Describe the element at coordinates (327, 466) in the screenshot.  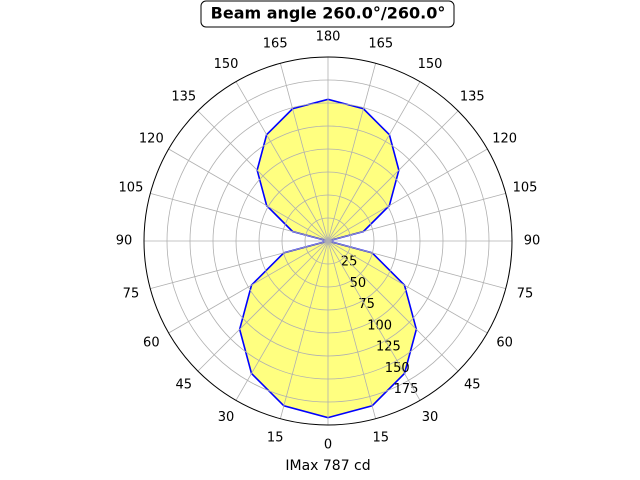
I see `x-axis-label: IMax 787 cd` at that location.